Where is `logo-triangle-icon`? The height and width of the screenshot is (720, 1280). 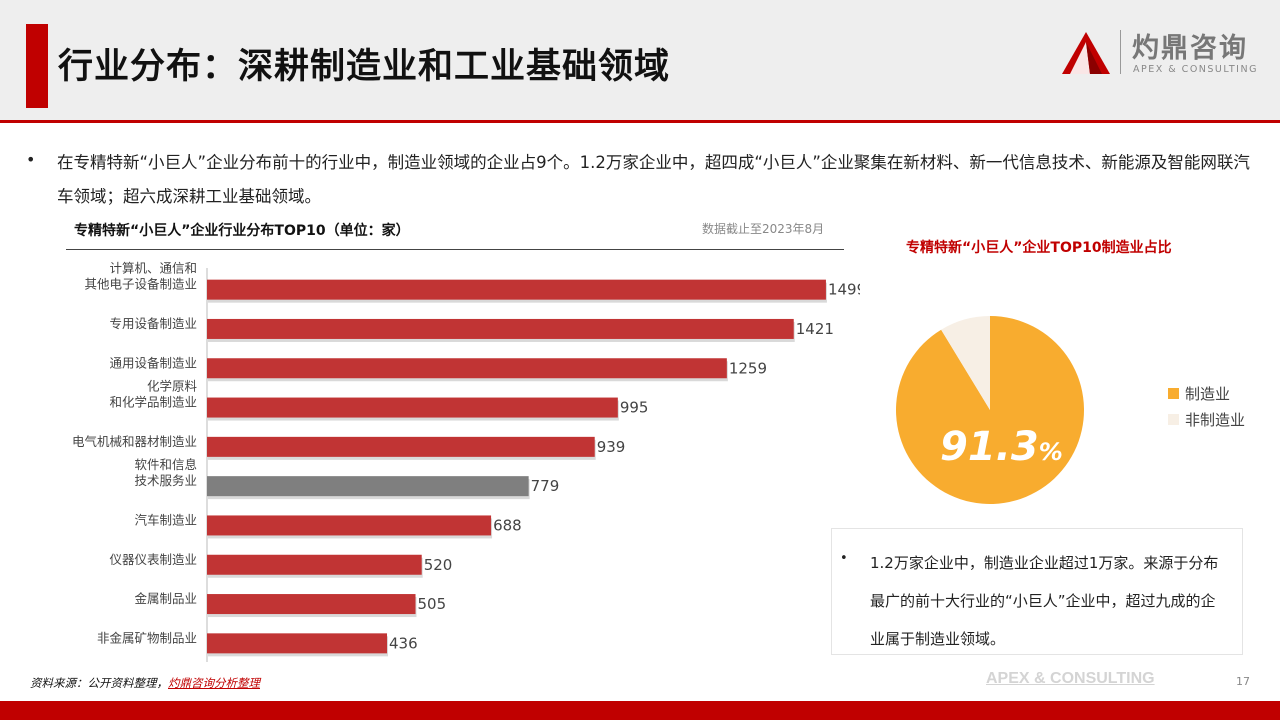 logo-triangle-icon is located at coordinates (1086, 53).